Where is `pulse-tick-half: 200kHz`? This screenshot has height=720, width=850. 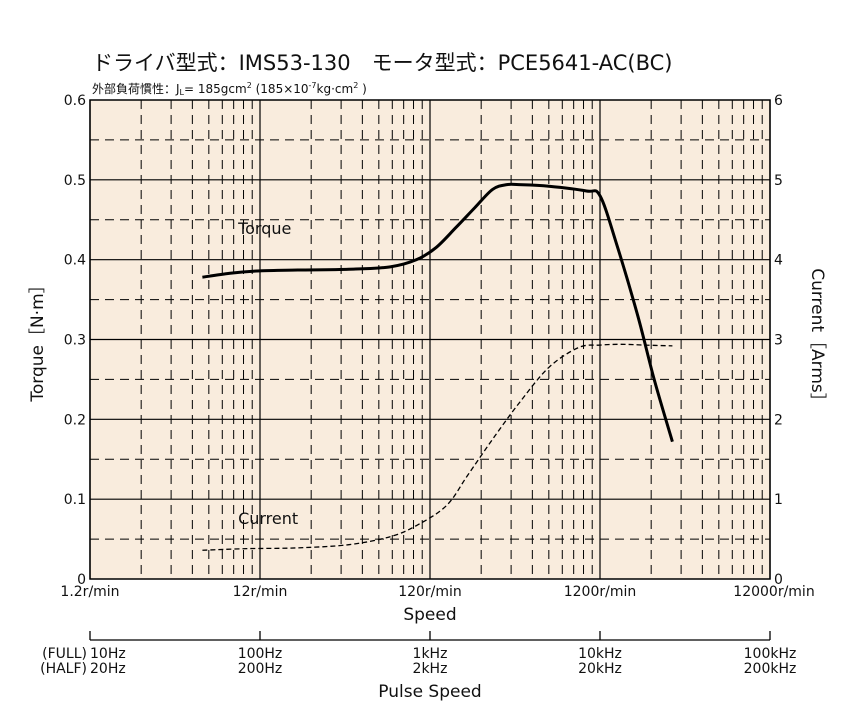 pulse-tick-half: 200kHz is located at coordinates (770, 669).